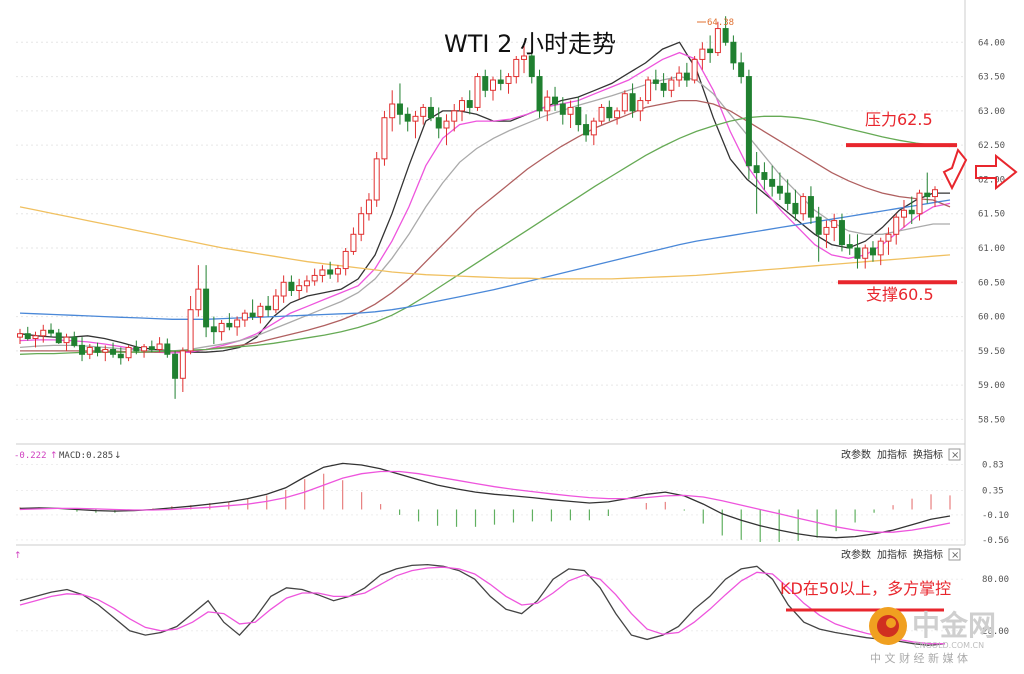  What do you see at coordinates (928, 554) in the screenshot?
I see `kd-switch-indicator-button: 换指标` at bounding box center [928, 554].